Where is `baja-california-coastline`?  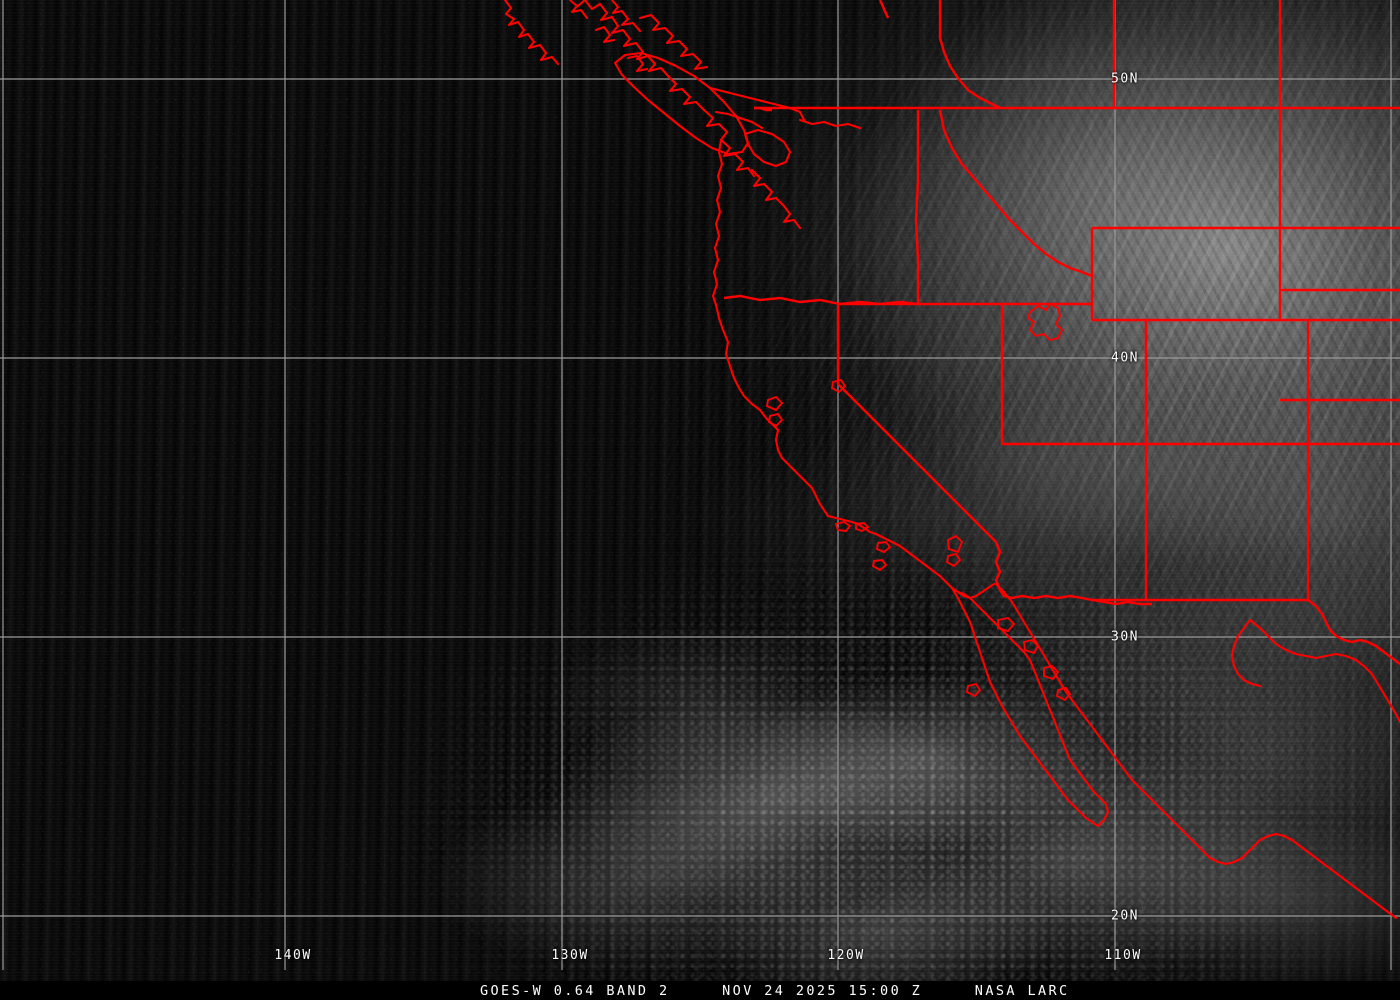 baja-california-coastline is located at coordinates (1174, 751).